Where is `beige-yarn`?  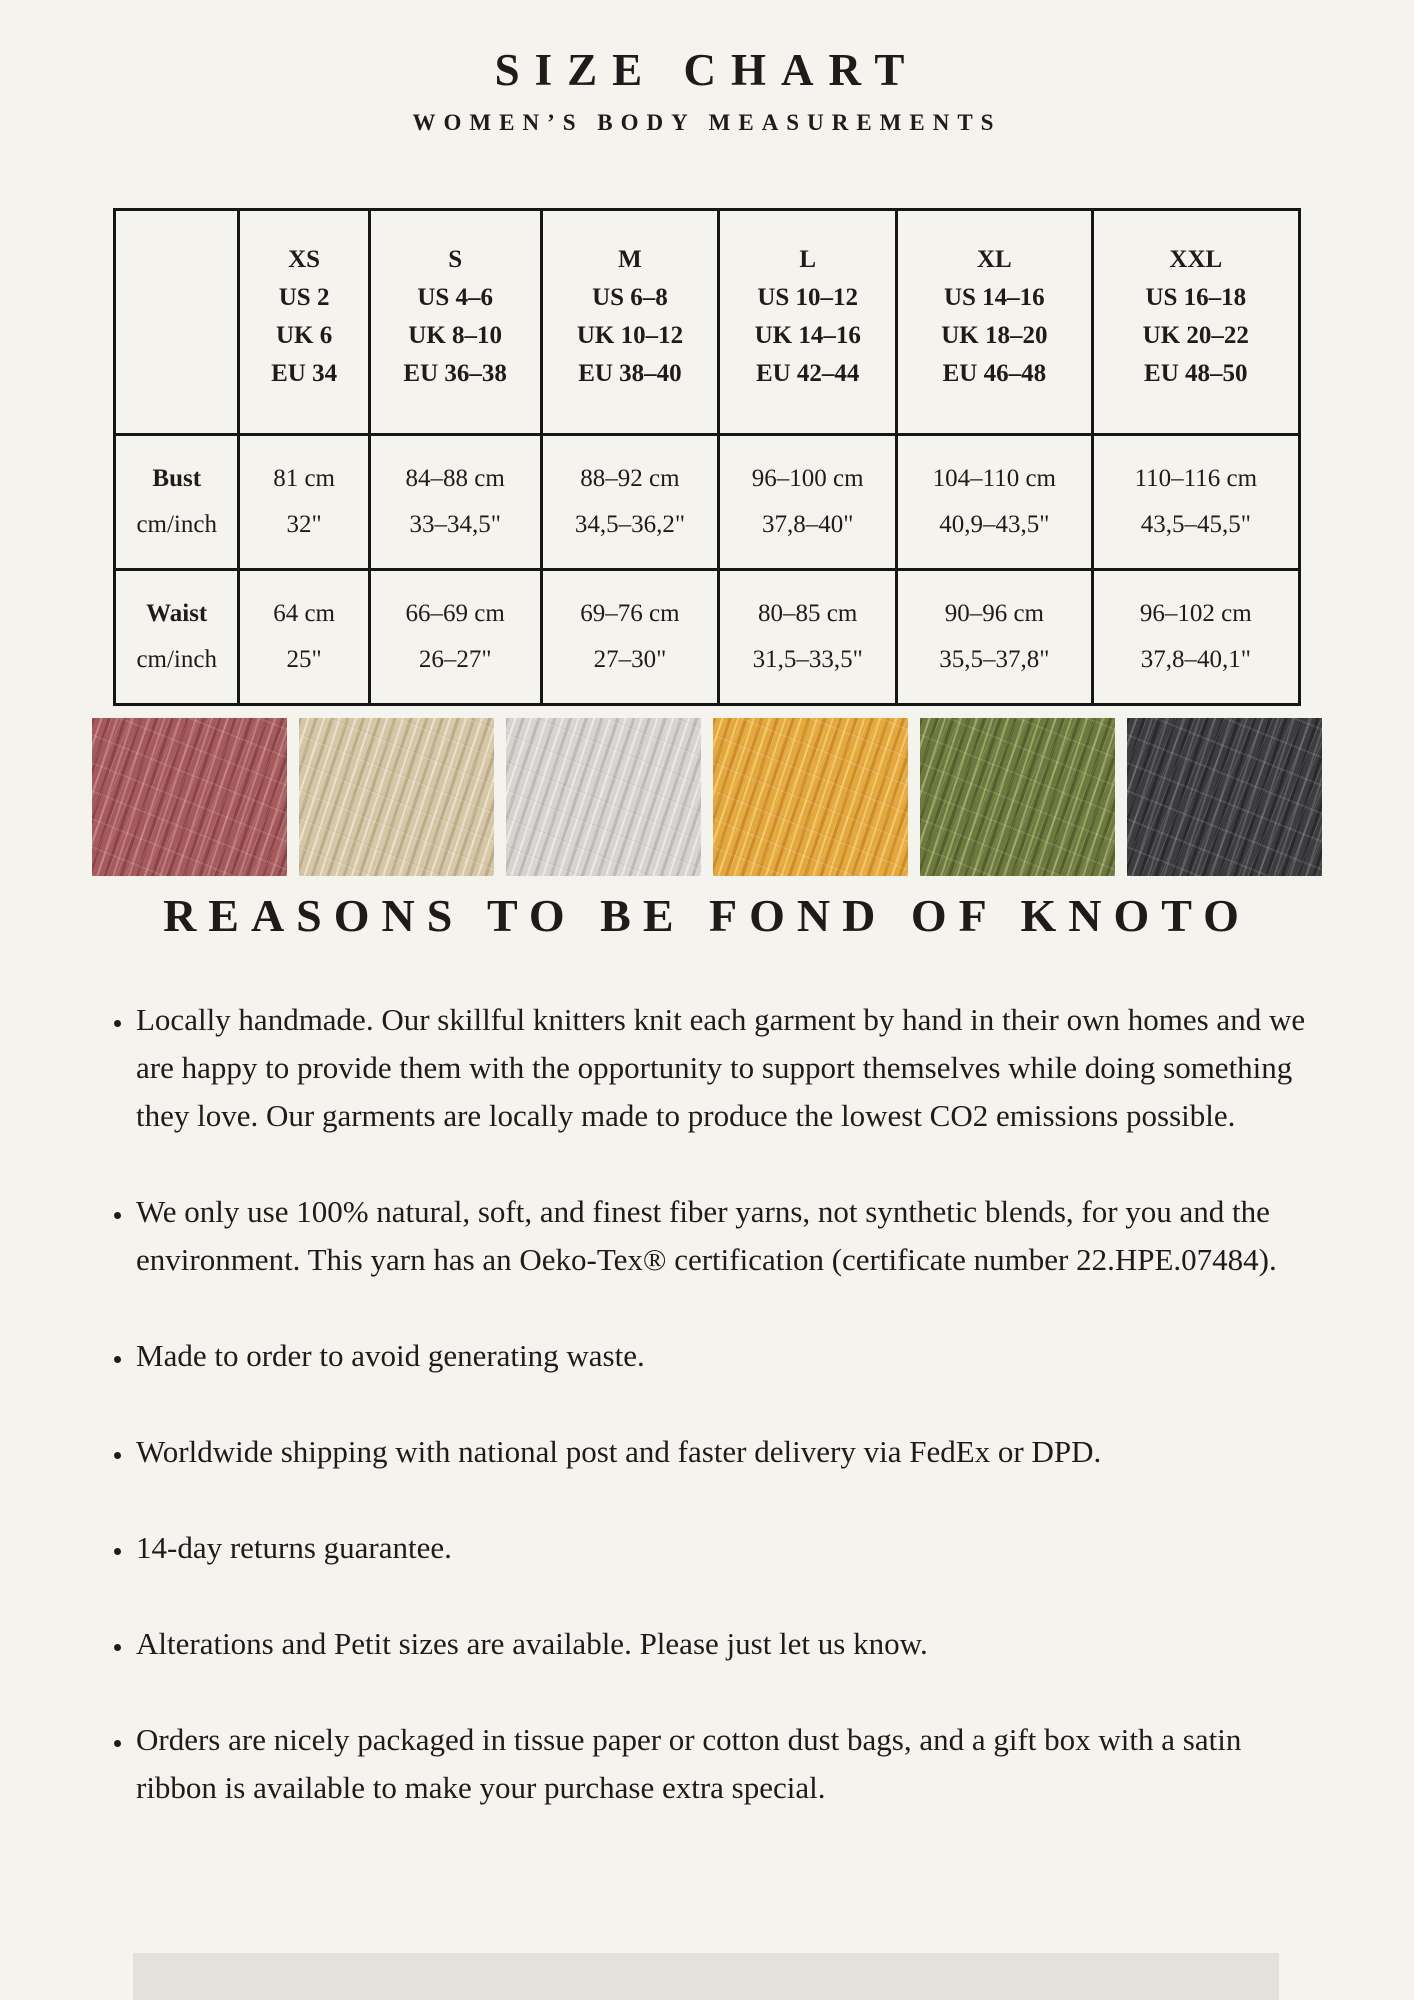
beige-yarn is located at coordinates (396, 796).